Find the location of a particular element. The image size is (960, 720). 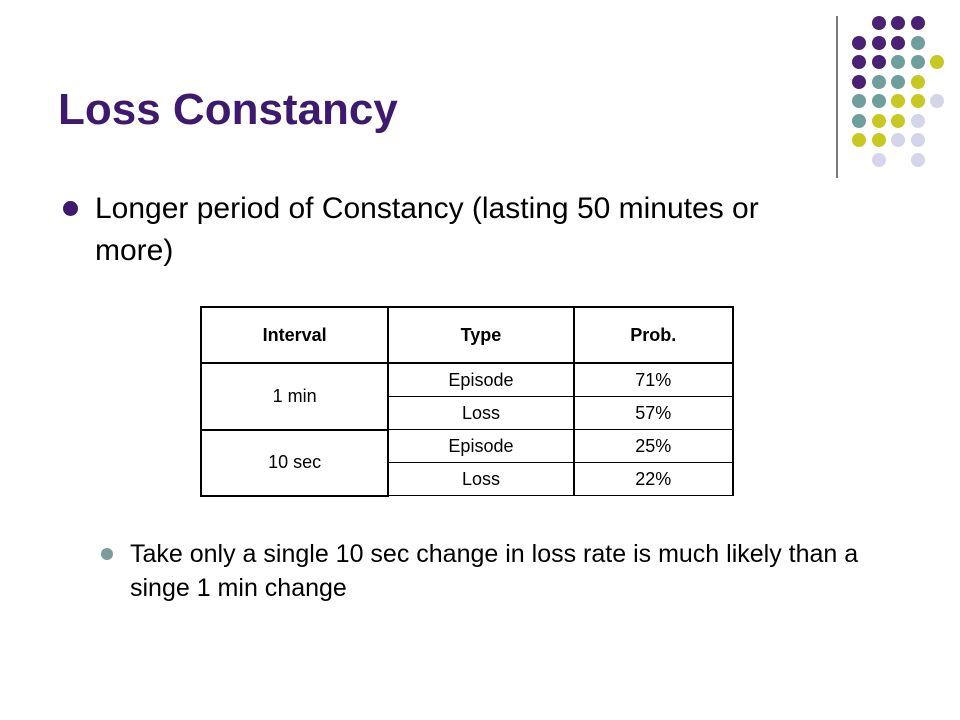

column-header-interval: Interval is located at coordinates (294, 335).